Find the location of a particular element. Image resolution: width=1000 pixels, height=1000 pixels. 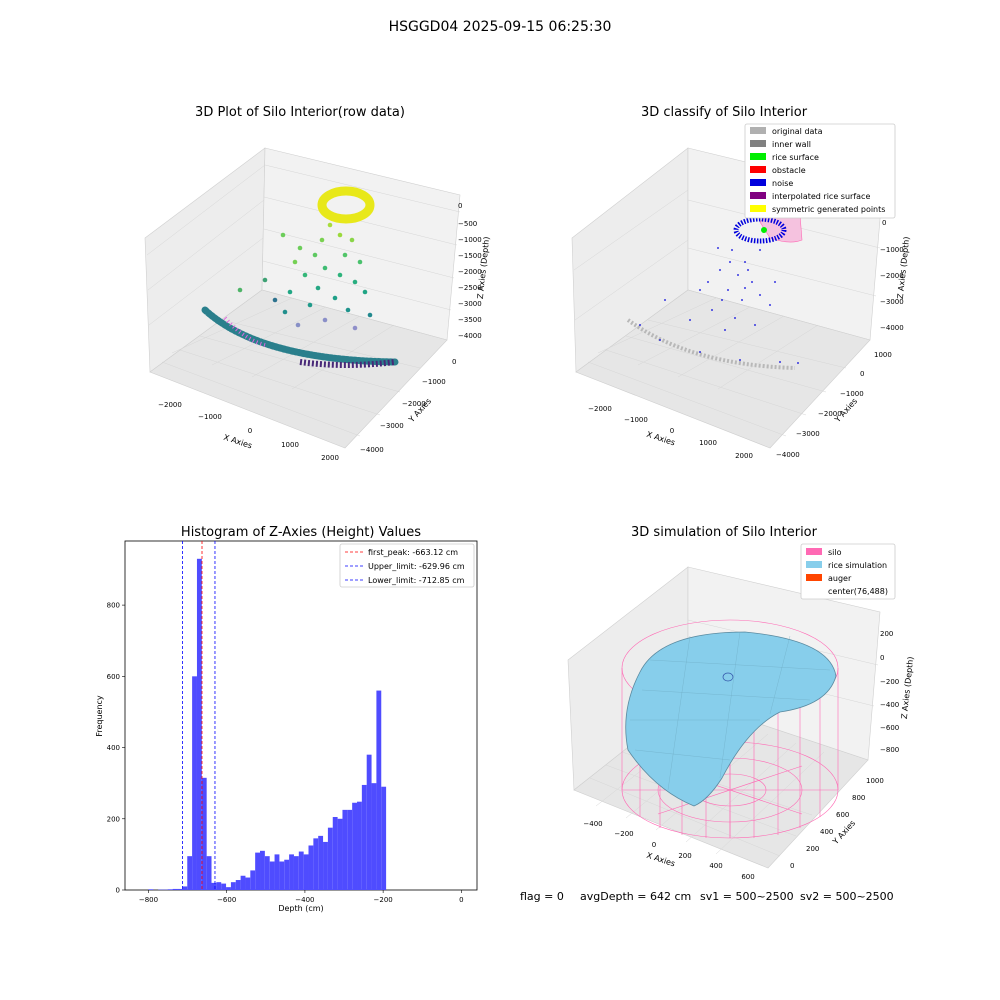

classify-legend-item-noise: noise is located at coordinates (771, 183).